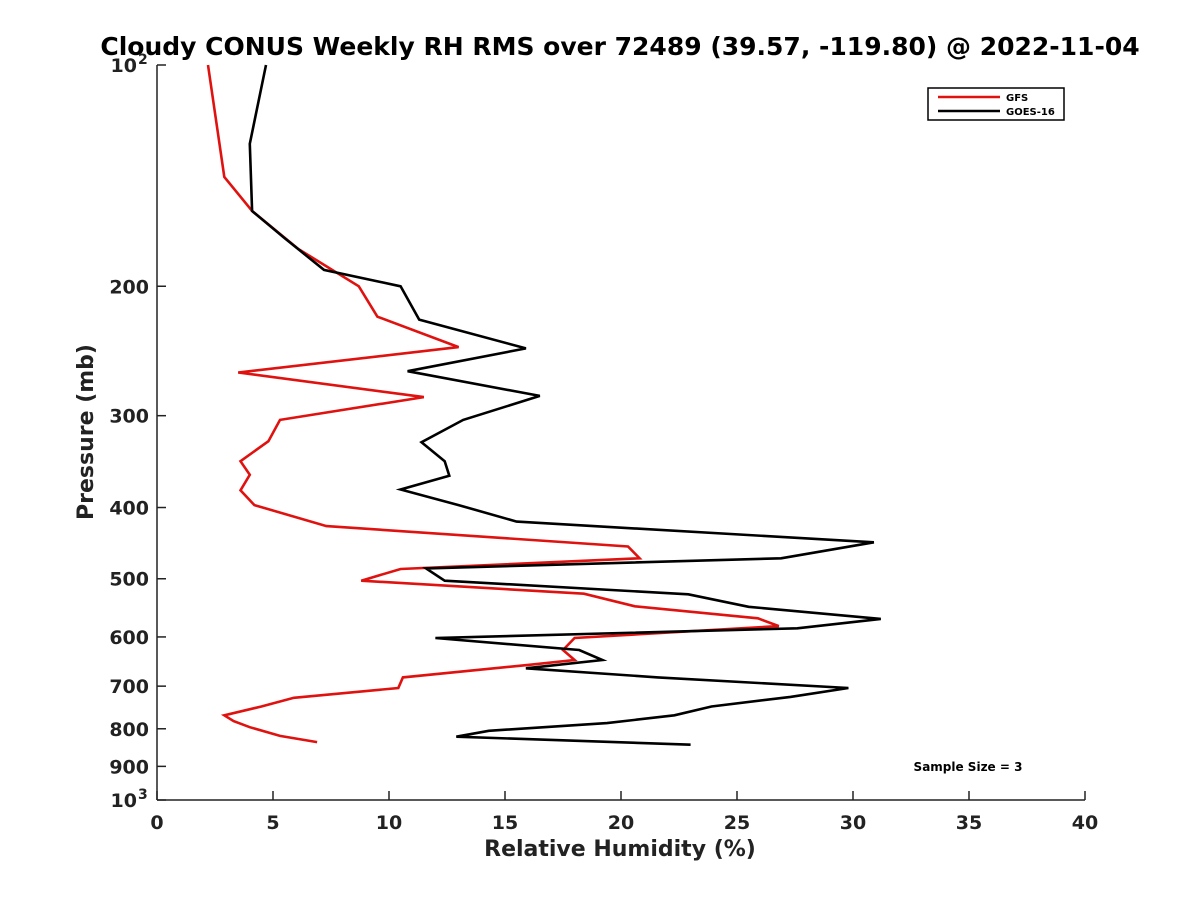  I want to click on y-tick-label: 700, so click(129, 687).